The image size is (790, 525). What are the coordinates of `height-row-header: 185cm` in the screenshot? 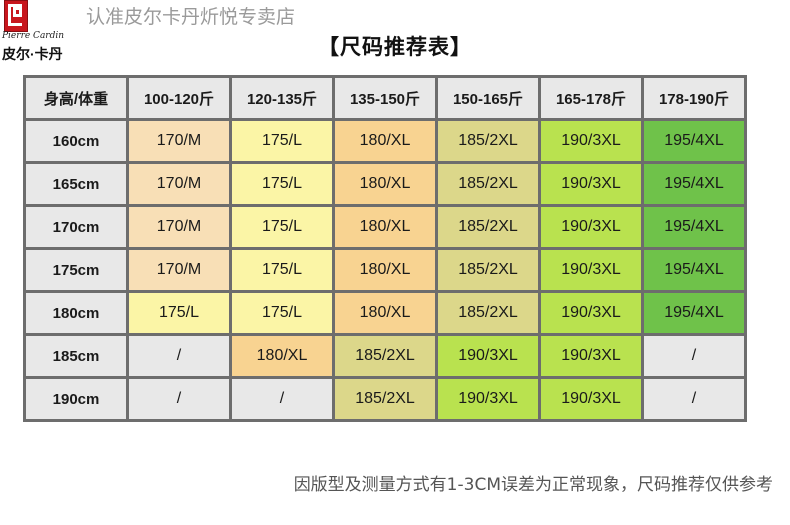 It's located at (76, 356).